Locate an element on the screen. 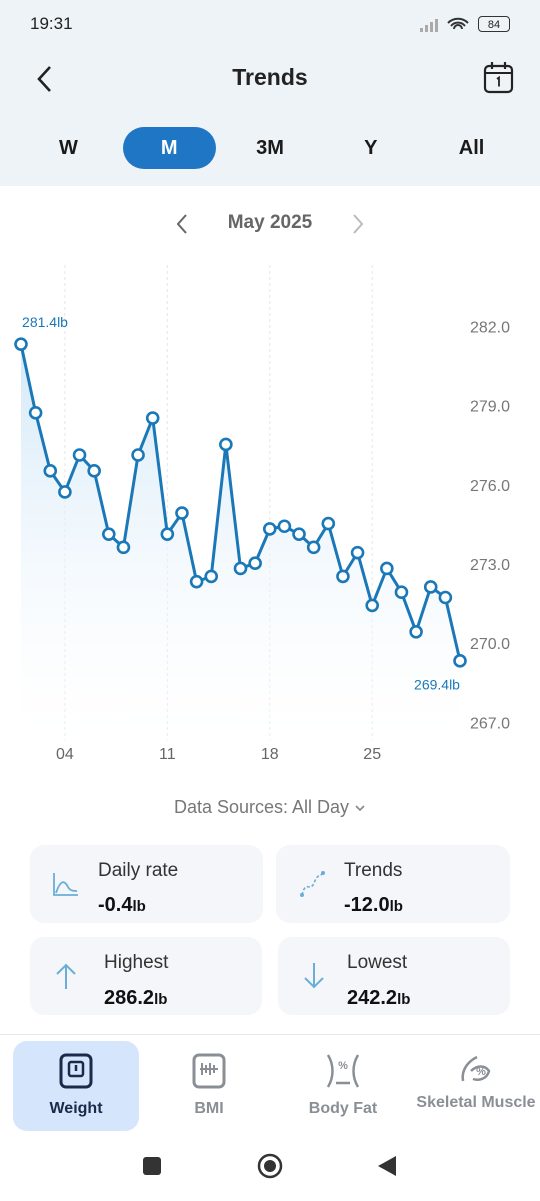 Image resolution: width=540 pixels, height=1201 pixels. body-fat-icon: % is located at coordinates (343, 1071).